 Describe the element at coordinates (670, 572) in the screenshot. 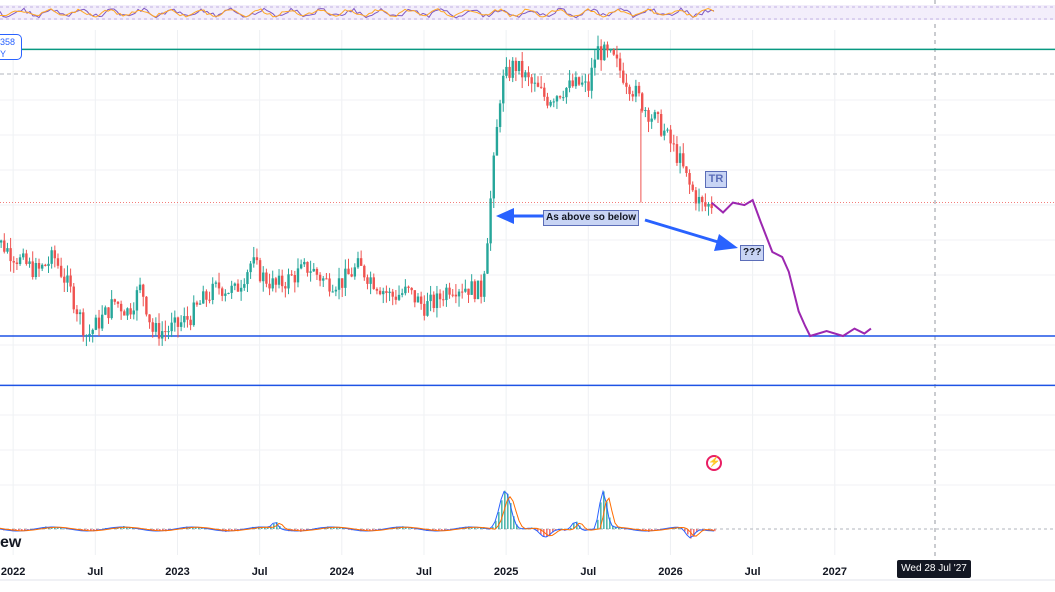

I see `x-tick-label: 2026` at that location.